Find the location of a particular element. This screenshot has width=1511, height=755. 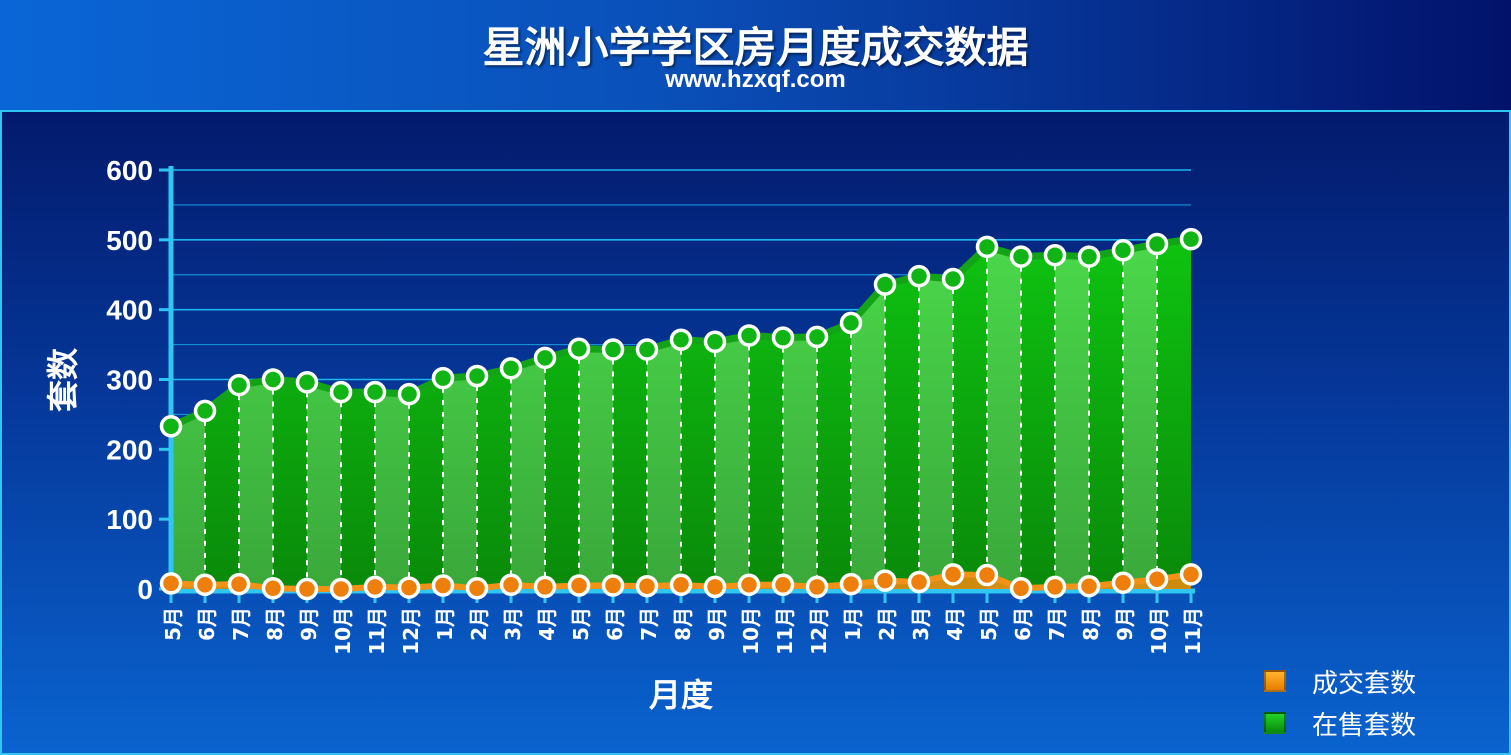

y-tick-label: 200 is located at coordinates (129, 449).